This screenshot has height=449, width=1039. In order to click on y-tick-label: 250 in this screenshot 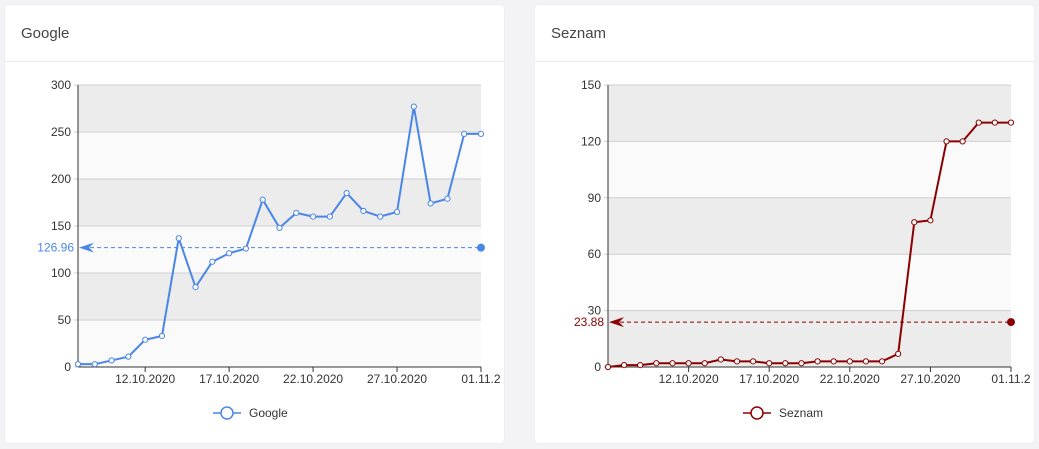, I will do `click(61, 132)`.